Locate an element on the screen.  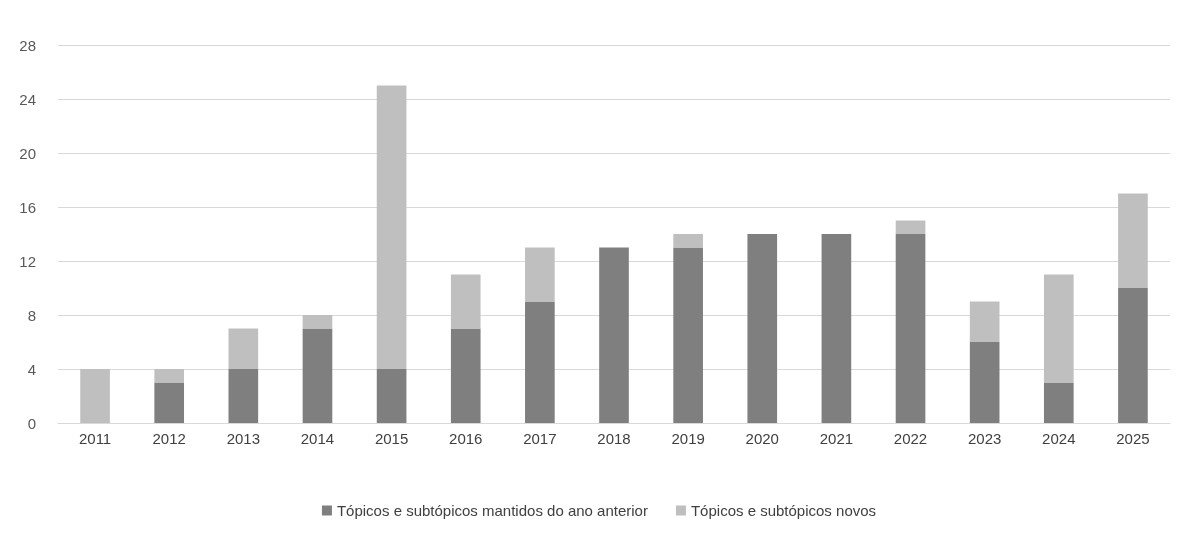
x-tick-label: 2014 is located at coordinates (317, 438).